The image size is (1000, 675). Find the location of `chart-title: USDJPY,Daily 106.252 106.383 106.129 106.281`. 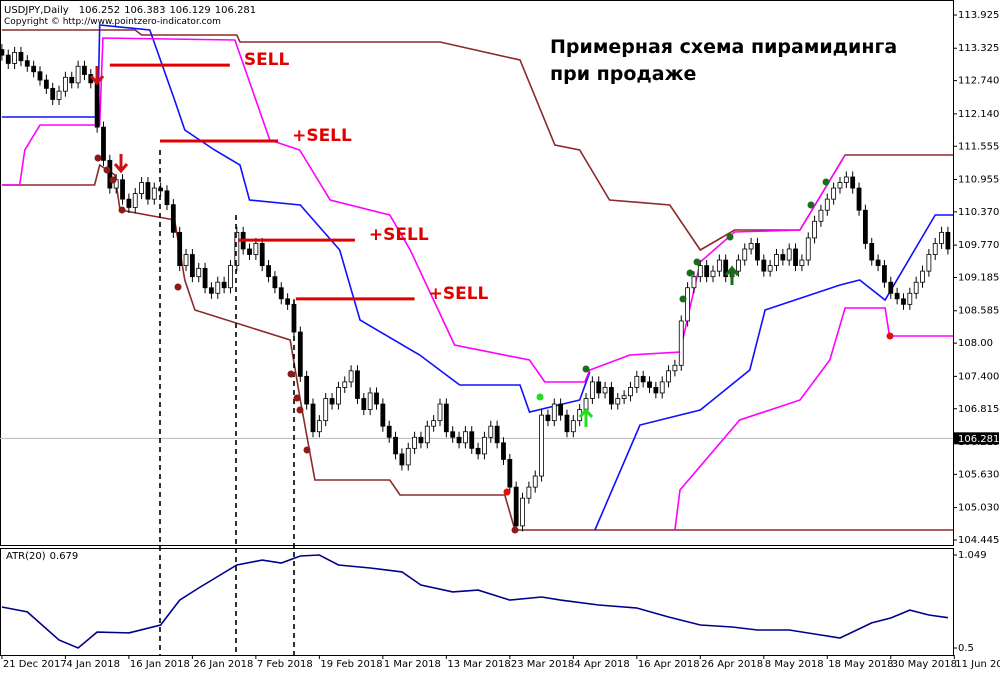

chart-title: USDJPY,Daily 106.252 106.383 106.129 106.281 is located at coordinates (130, 10).